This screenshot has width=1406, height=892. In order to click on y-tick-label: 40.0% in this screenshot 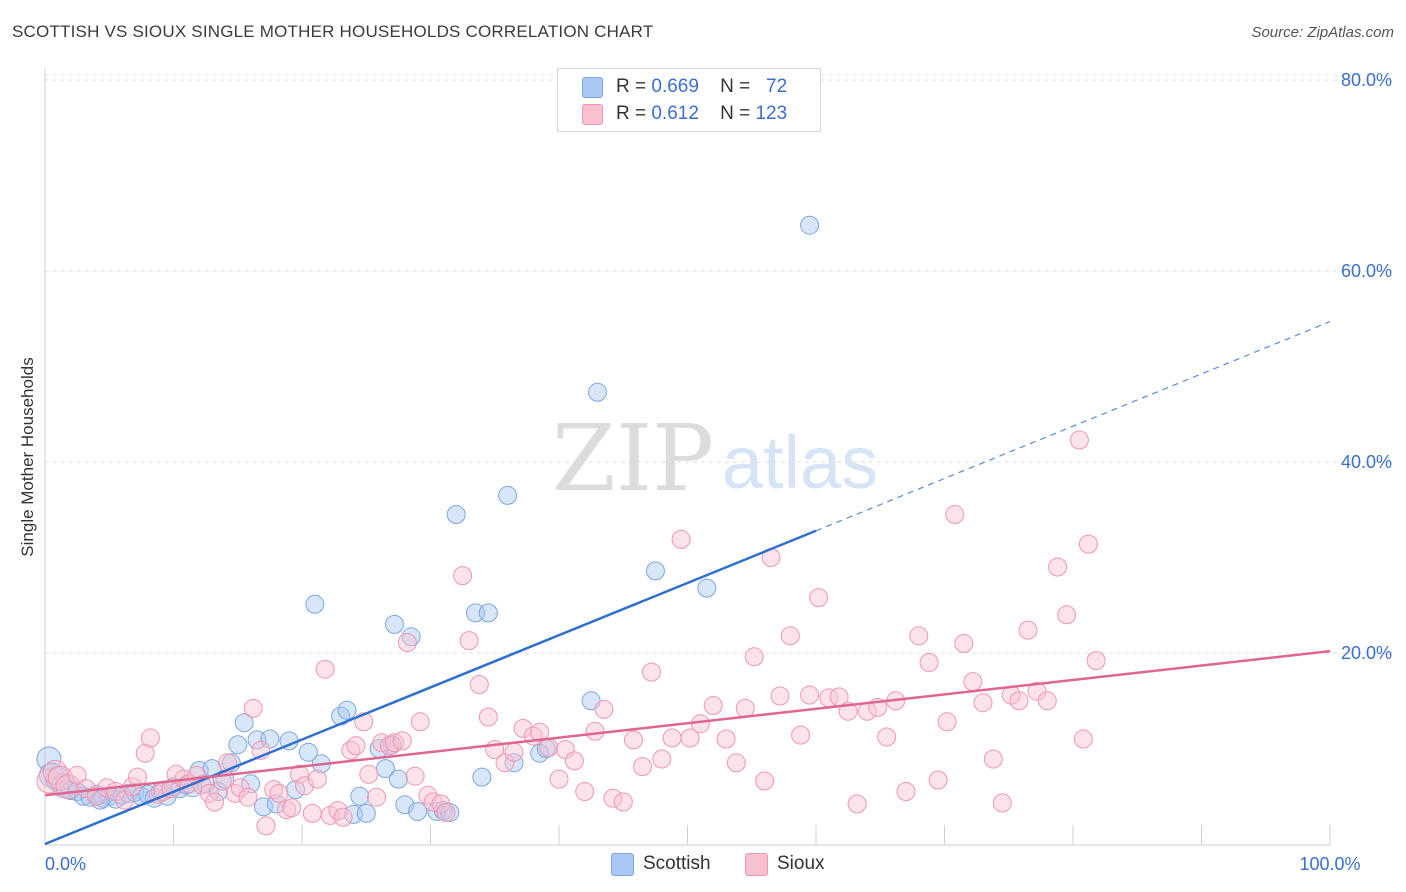, I will do `click(1366, 462)`.